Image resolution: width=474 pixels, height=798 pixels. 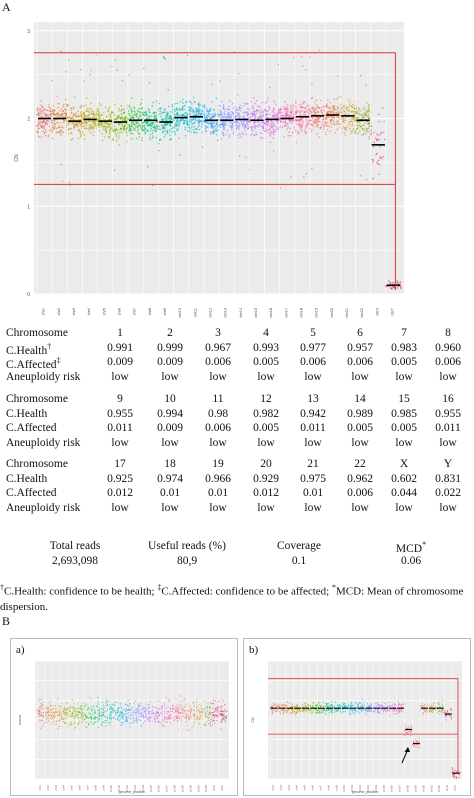 What do you see at coordinates (37, 464) in the screenshot?
I see `row-label: Chromosome` at bounding box center [37, 464].